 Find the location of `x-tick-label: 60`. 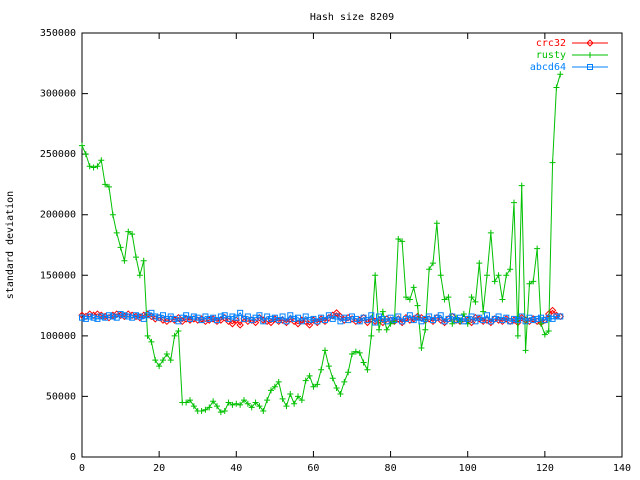

x-tick-label: 60 is located at coordinates (313, 468).